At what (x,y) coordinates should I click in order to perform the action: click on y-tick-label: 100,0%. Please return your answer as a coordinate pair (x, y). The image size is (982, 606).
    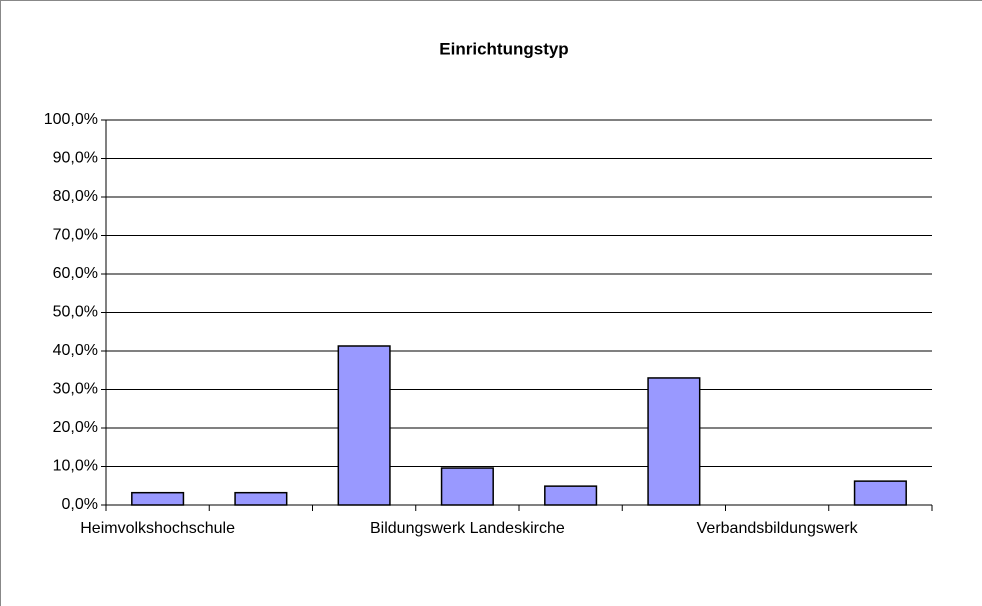
    Looking at the image, I should click on (71, 119).